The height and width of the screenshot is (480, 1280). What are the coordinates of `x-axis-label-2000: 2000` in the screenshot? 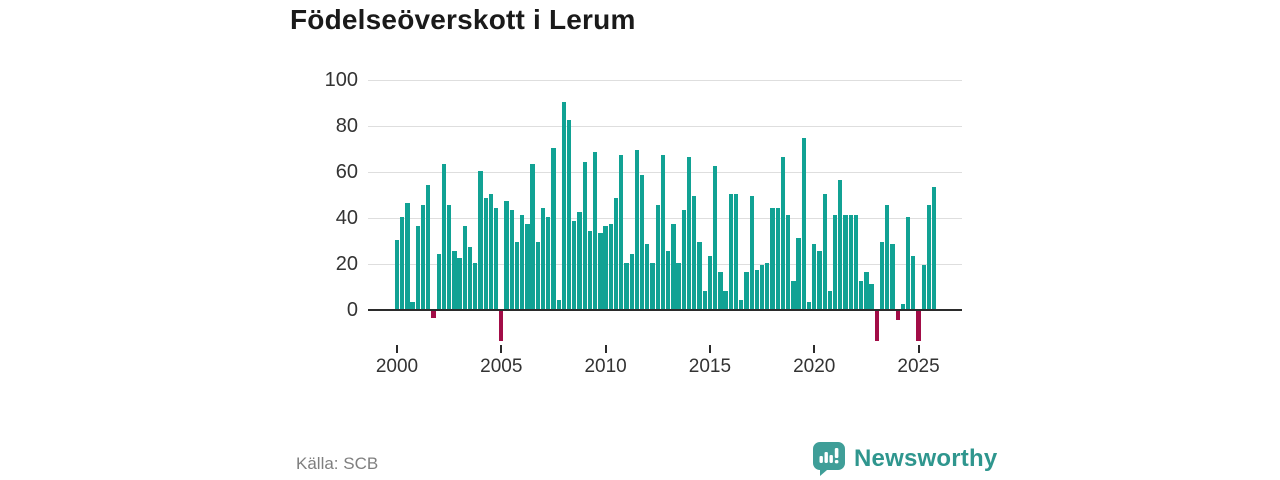 It's located at (397, 366).